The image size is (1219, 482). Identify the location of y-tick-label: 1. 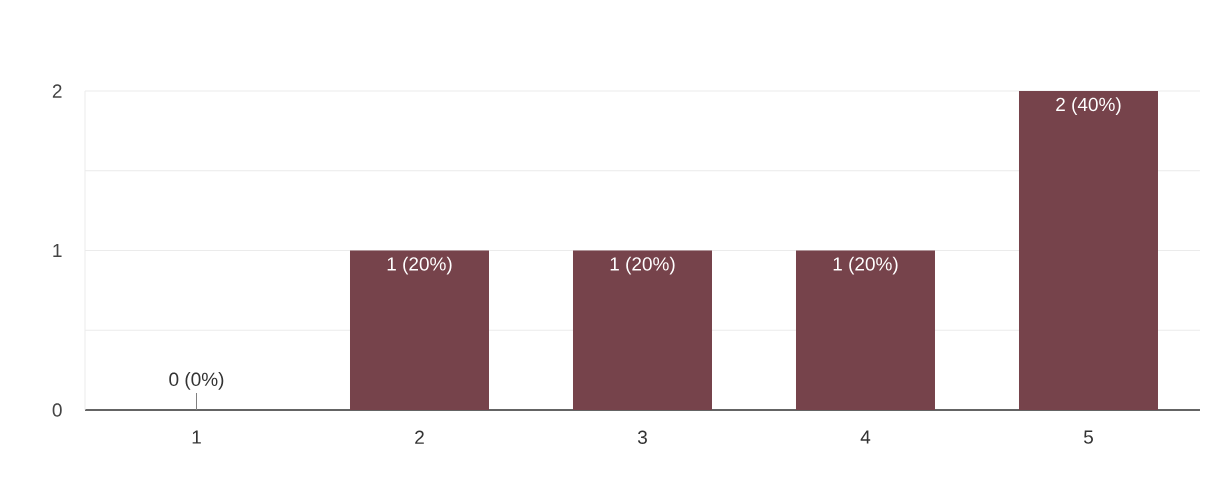
(57, 250).